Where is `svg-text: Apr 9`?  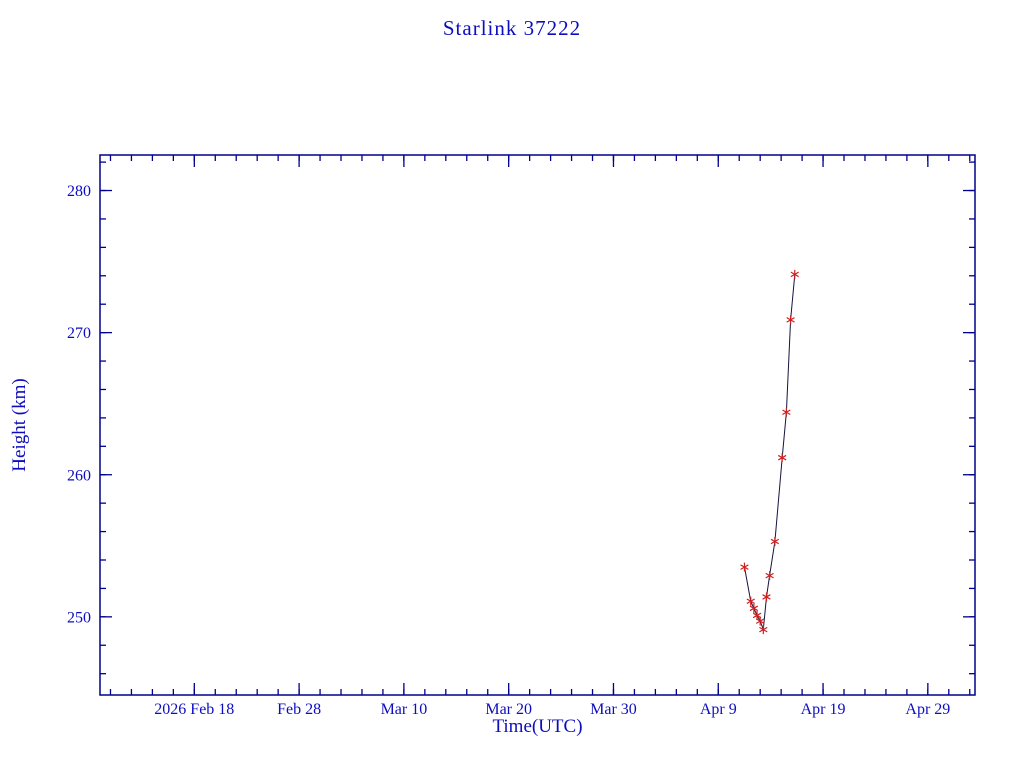 svg-text: Apr 9 is located at coordinates (718, 709).